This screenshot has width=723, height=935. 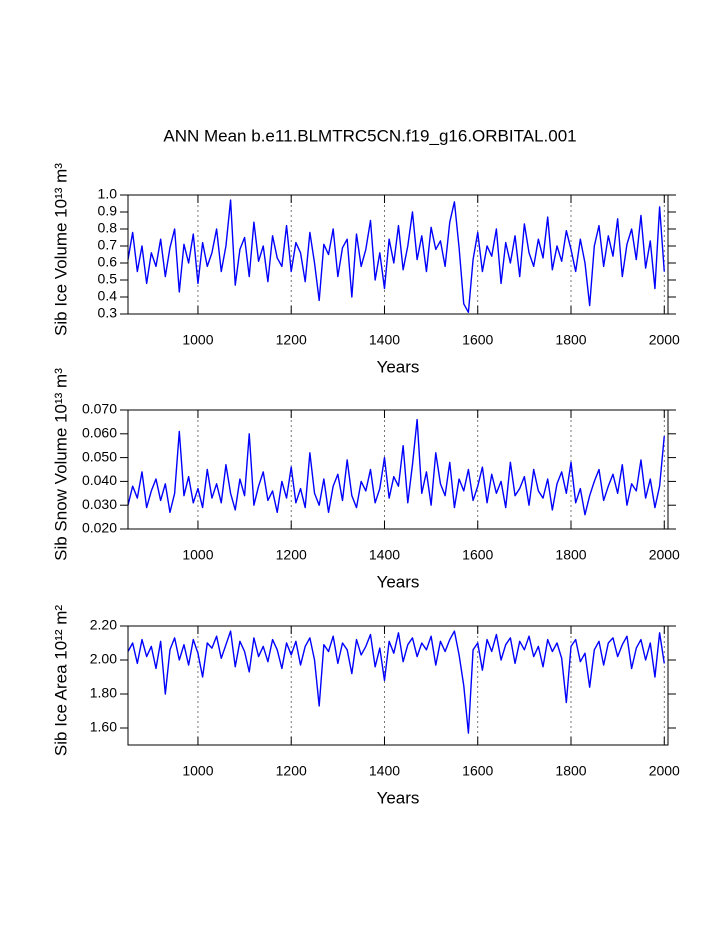 What do you see at coordinates (99, 409) in the screenshot?
I see `y-tick-label: 0.070` at bounding box center [99, 409].